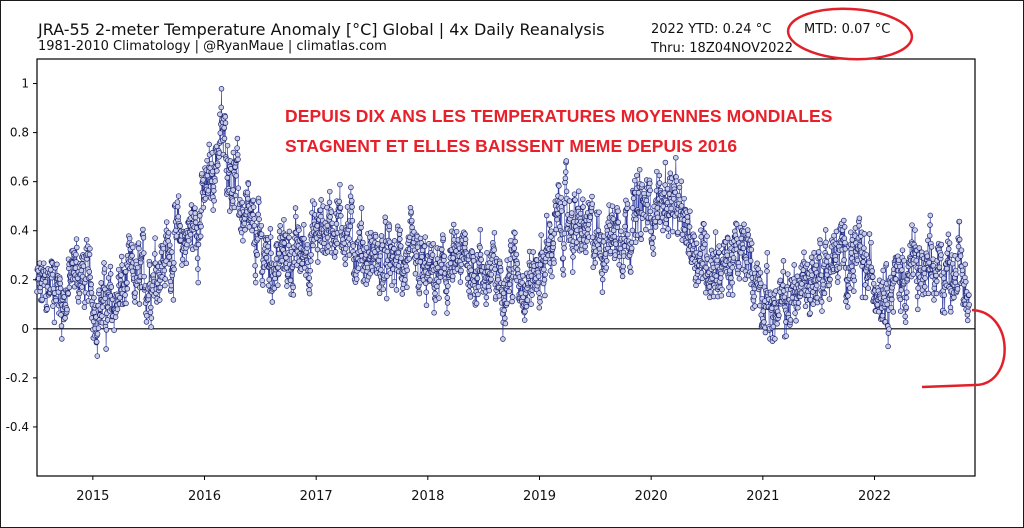 Image resolution: width=1024 pixels, height=528 pixels. What do you see at coordinates (19, 280) in the screenshot?
I see `y-tick-label: 0.2` at bounding box center [19, 280].